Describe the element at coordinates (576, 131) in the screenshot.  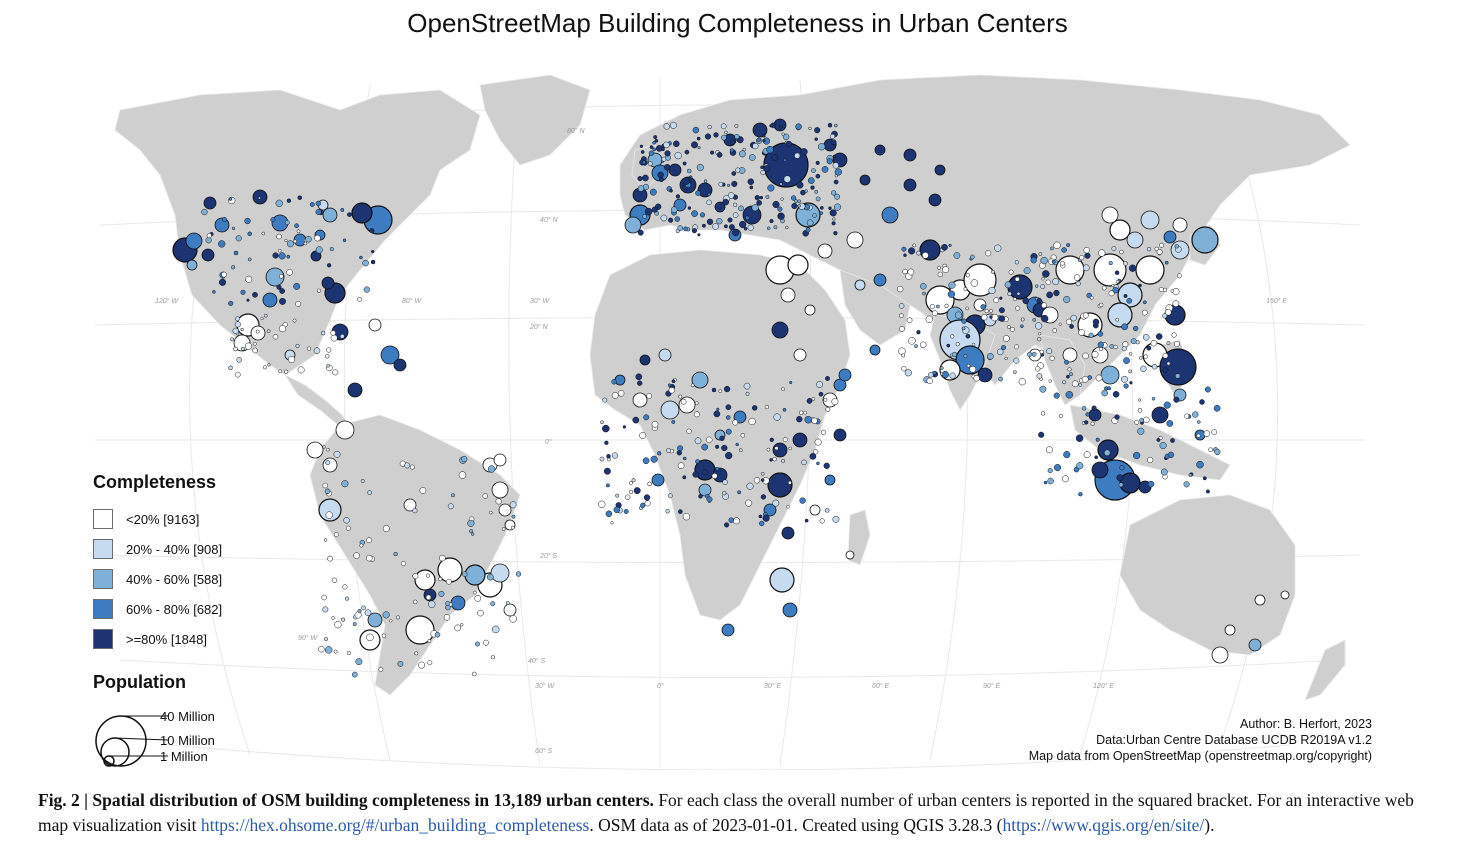
I see `svg-text: 80° N` at that location.